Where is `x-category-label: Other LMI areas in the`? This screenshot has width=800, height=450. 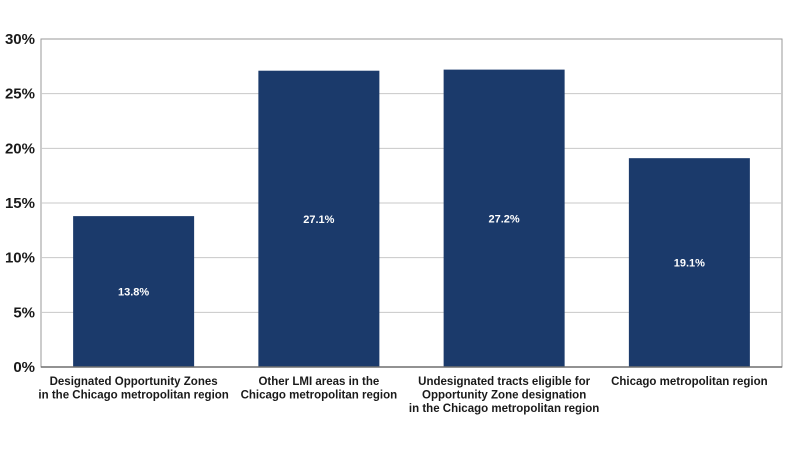 x-category-label: Other LMI areas in the is located at coordinates (318, 382).